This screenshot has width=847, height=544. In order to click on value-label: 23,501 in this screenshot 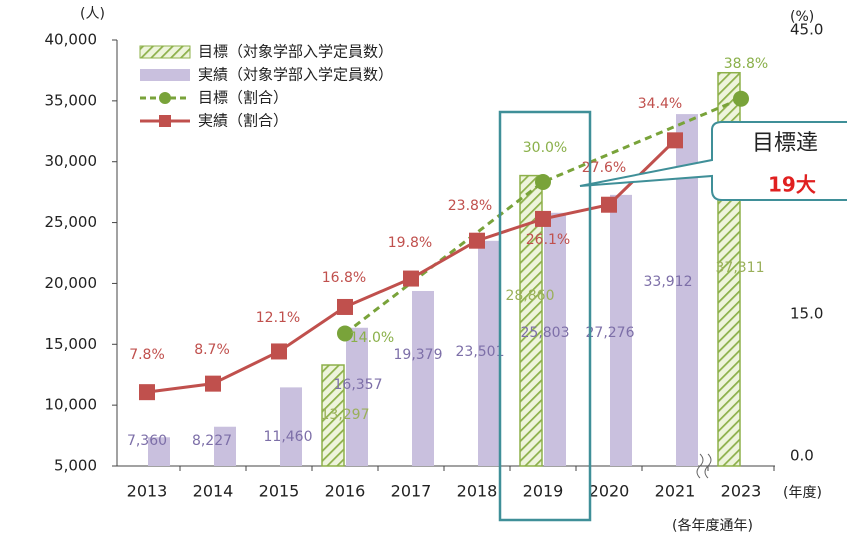, I will do `click(480, 352)`.